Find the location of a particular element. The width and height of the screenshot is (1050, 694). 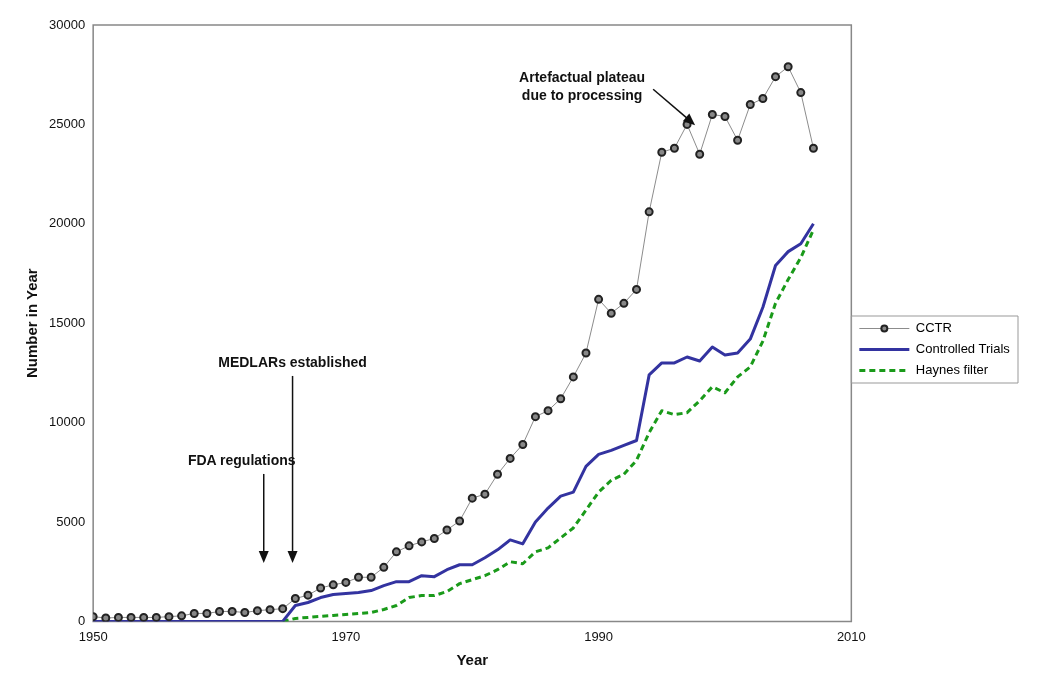

y-tick-label: 15000 is located at coordinates (67, 322).